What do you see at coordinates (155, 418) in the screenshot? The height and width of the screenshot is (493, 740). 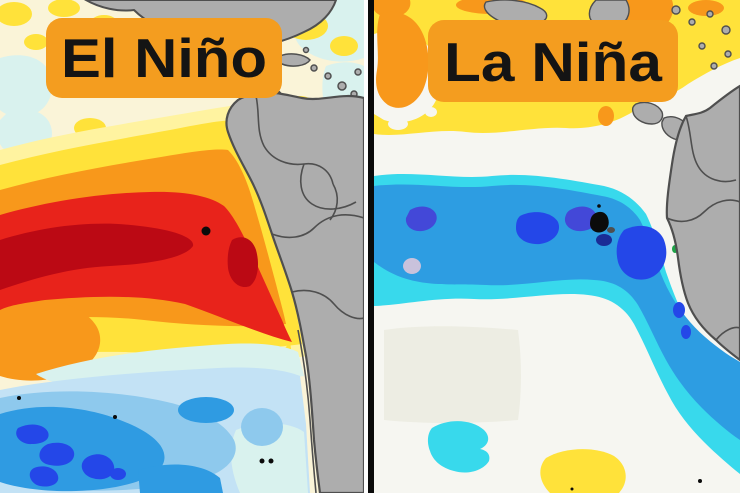 I see `cool-anomaly-south` at bounding box center [155, 418].